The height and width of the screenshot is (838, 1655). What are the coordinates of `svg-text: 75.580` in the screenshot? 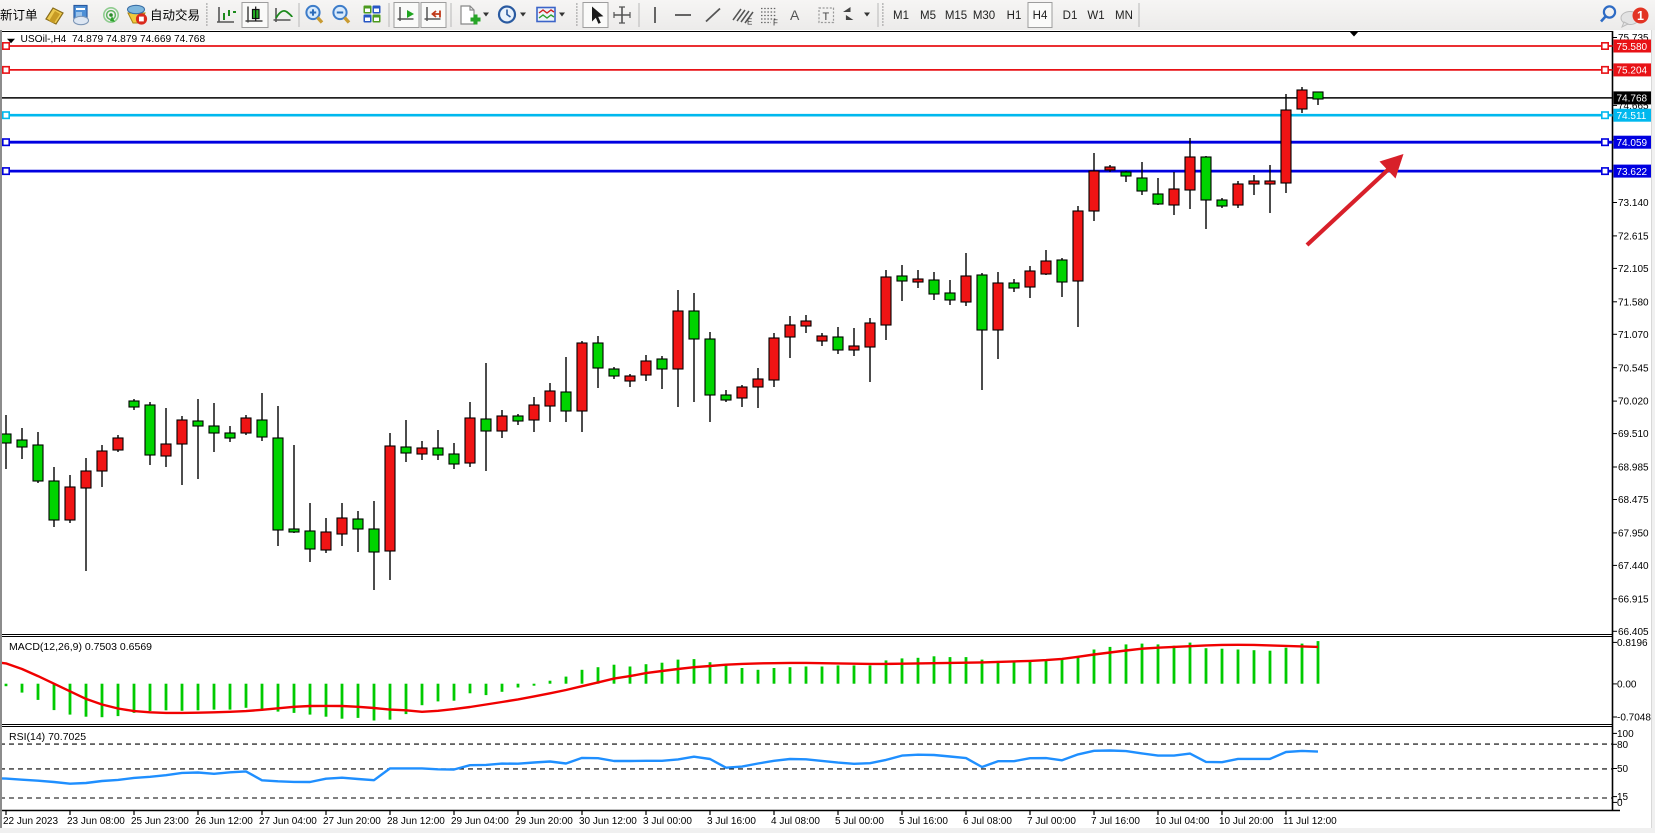 It's located at (1632, 47).